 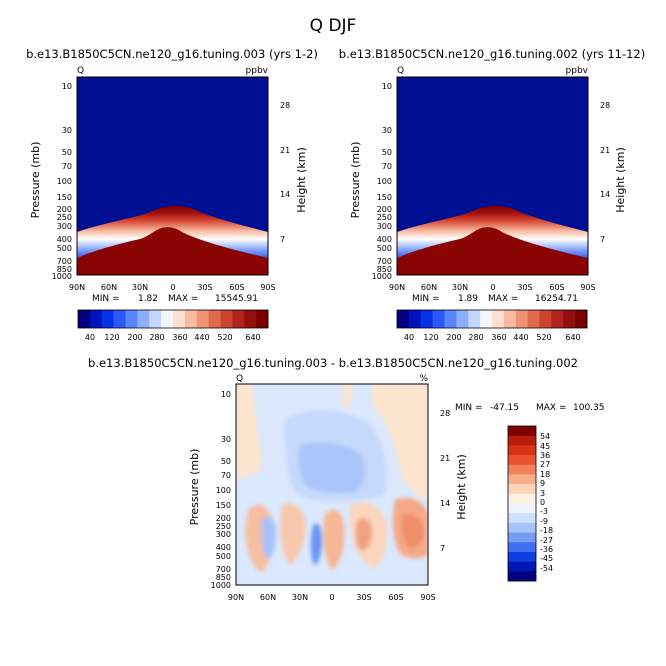 I want to click on panel-1-plot-frame, so click(x=172, y=176).